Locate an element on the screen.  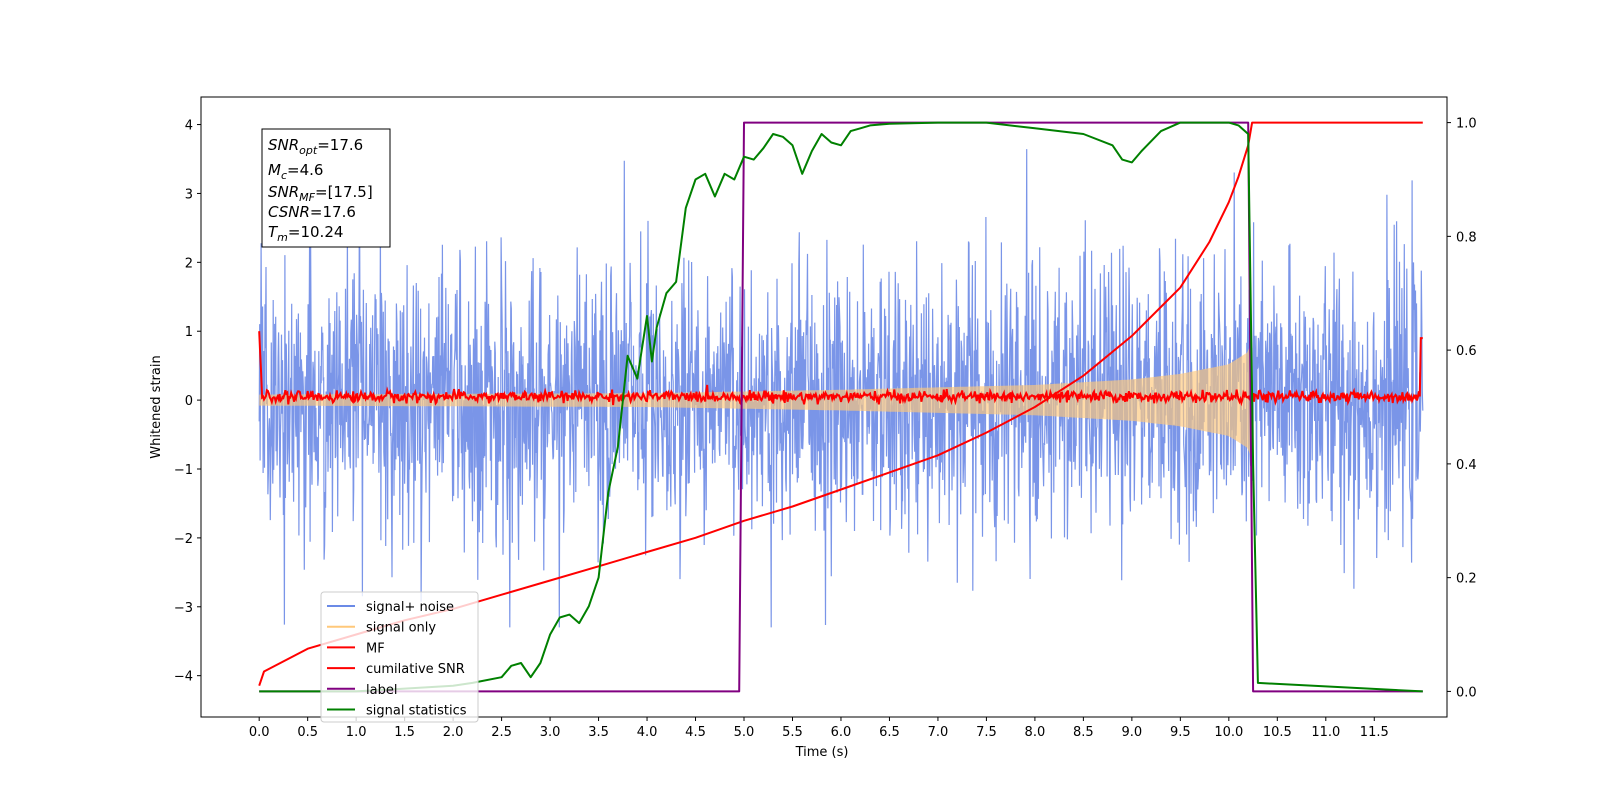
y2-tick-label: 0.2 is located at coordinates (1466, 579).